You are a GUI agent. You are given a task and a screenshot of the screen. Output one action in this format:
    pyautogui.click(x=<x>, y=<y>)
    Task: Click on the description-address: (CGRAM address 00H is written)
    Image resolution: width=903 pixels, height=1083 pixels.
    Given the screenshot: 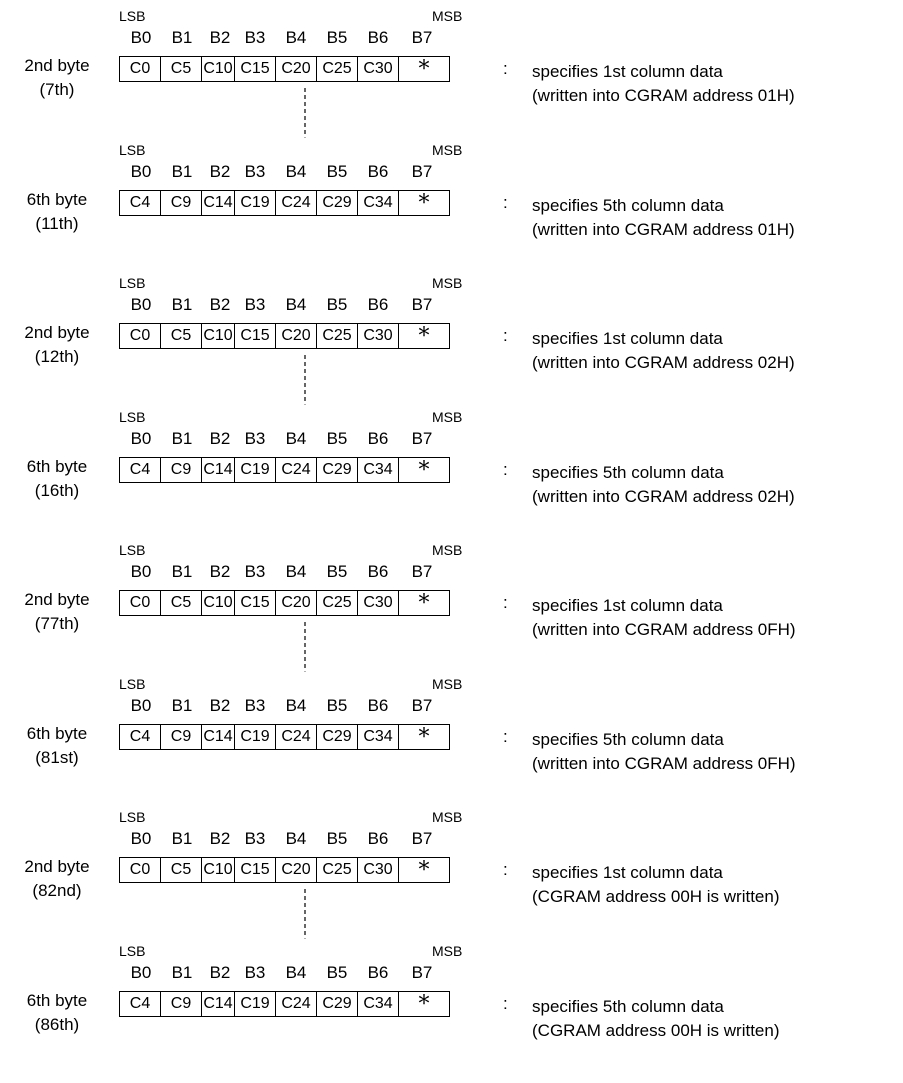 What is the action you would take?
    pyautogui.click(x=656, y=1030)
    